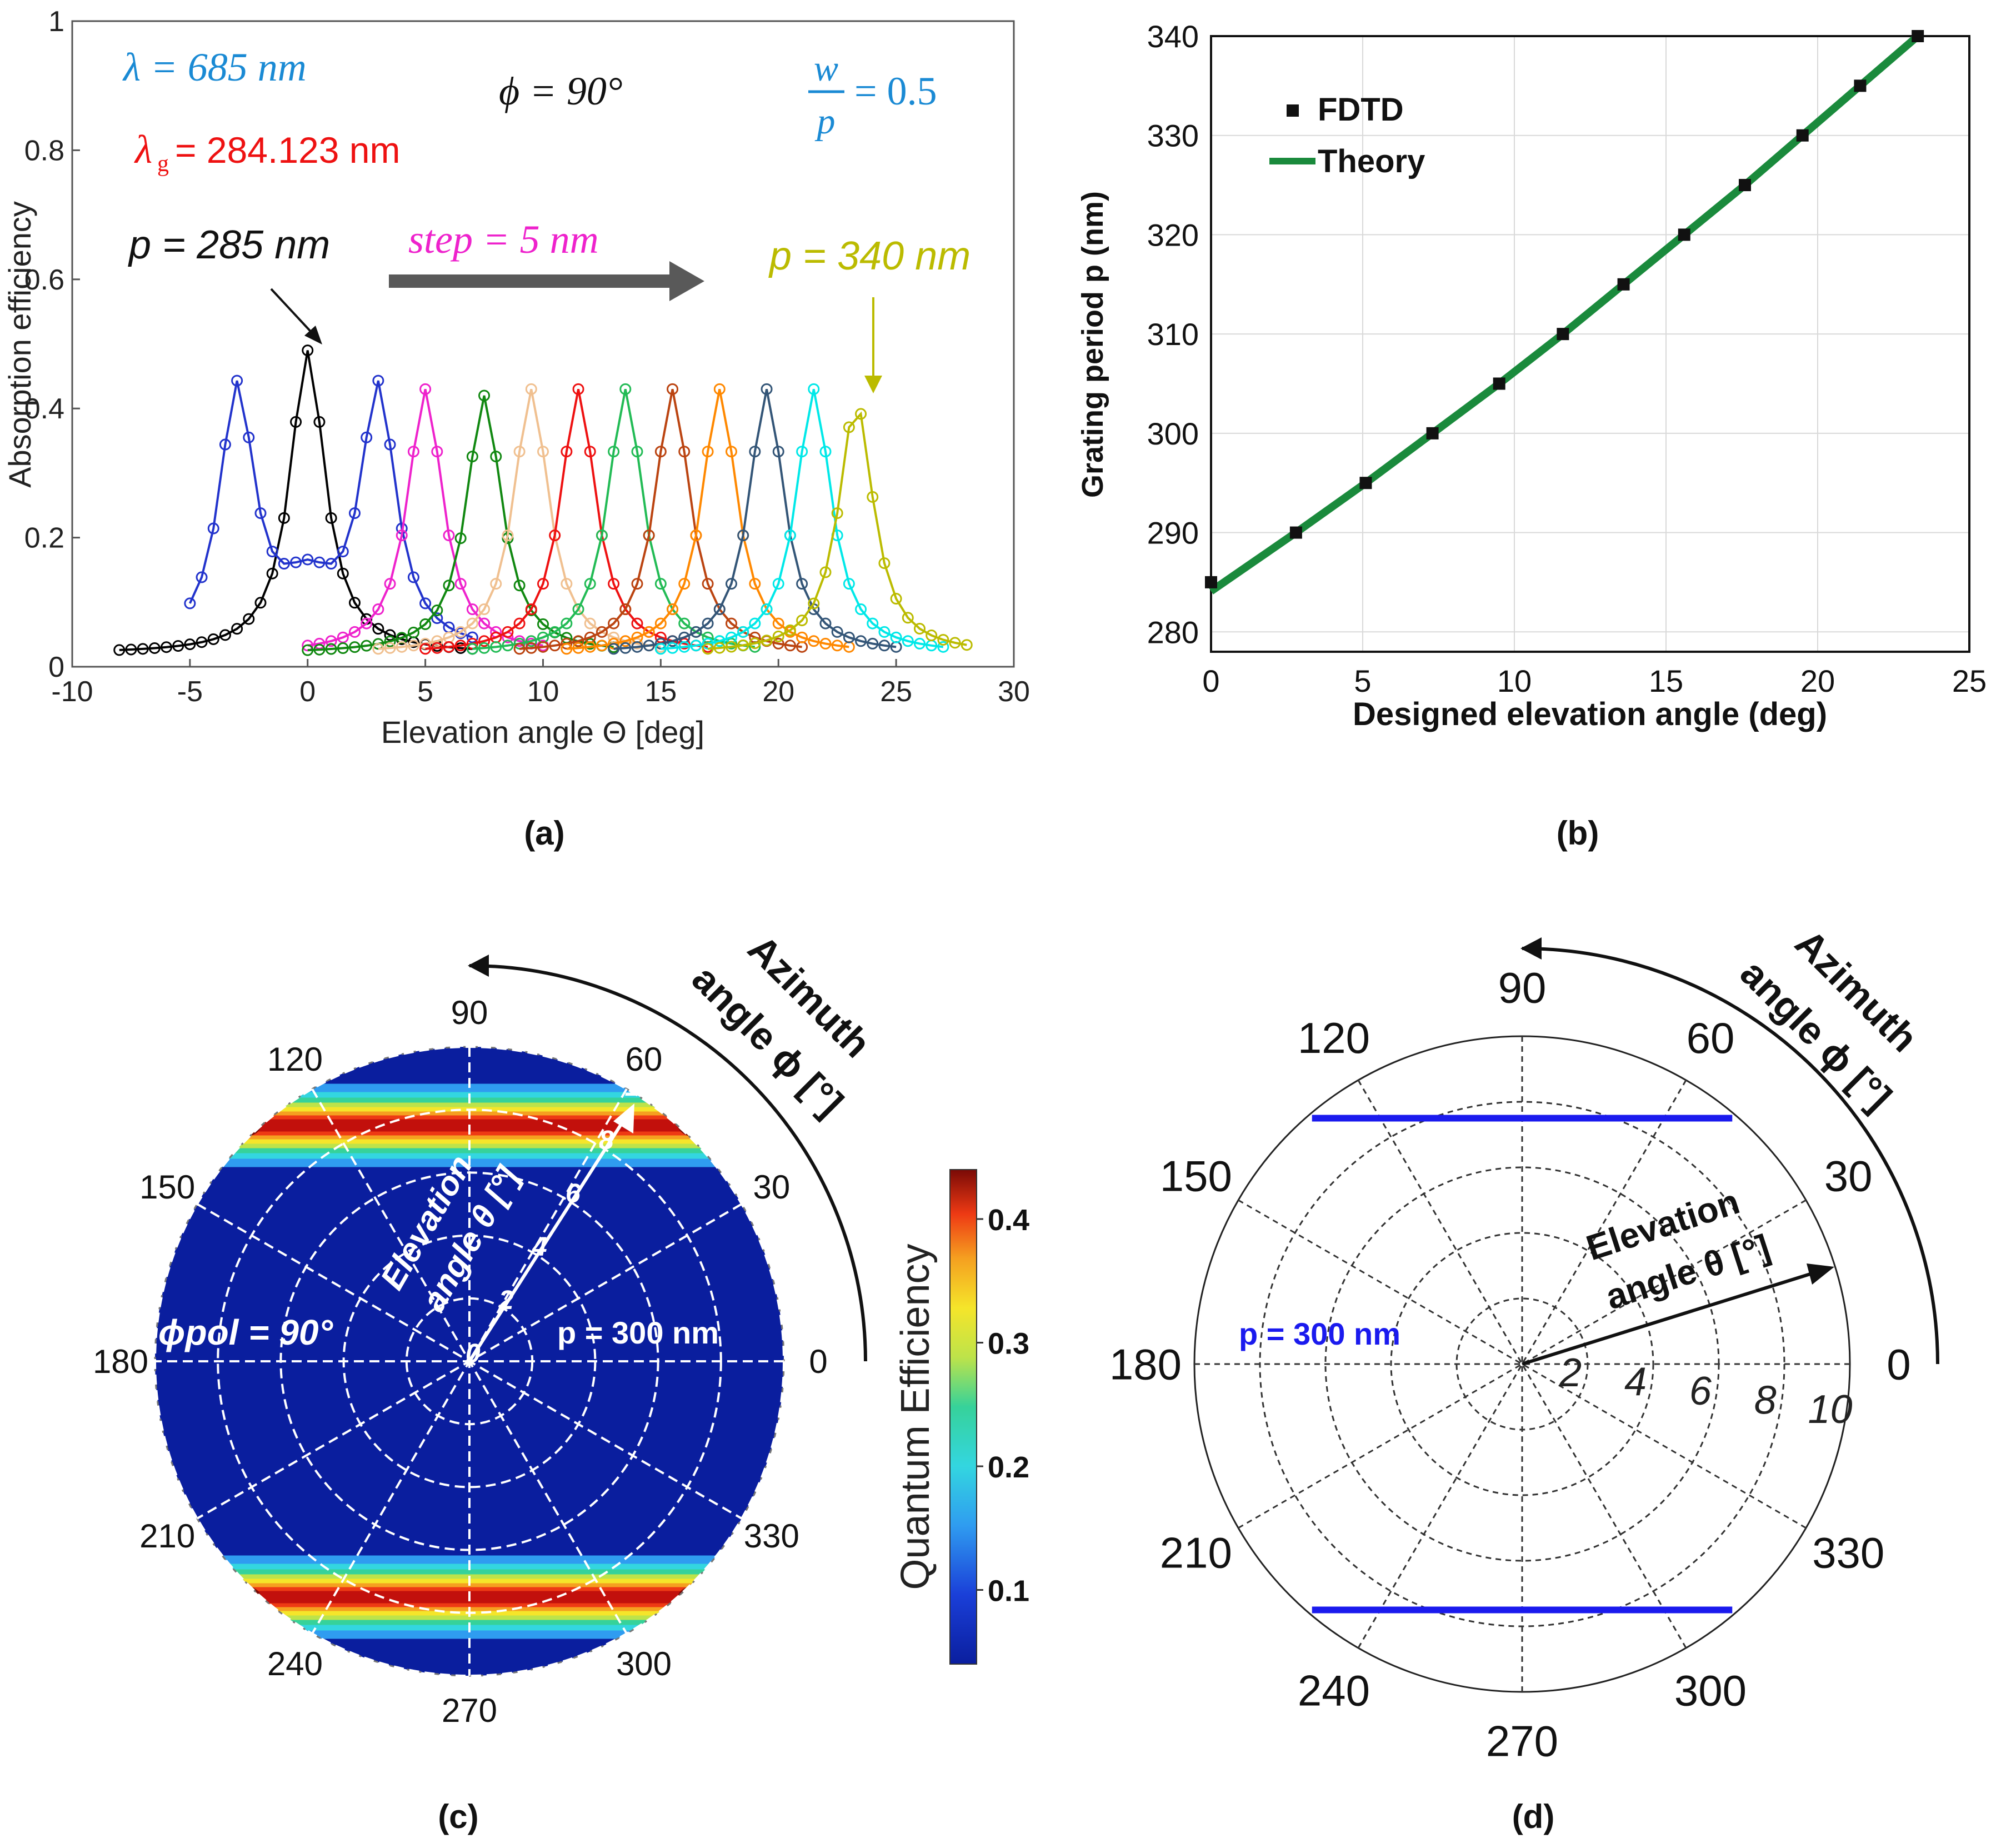 Image resolution: width=1996 pixels, height=1848 pixels. I want to click on annotation-last-period: p = 340 nm, so click(869, 256).